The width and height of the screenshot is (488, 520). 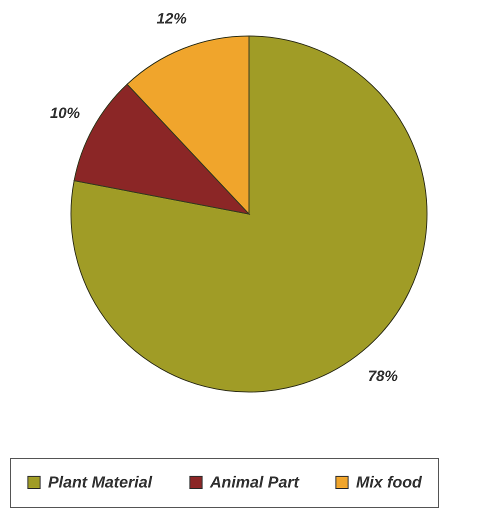 I want to click on legend-label: Animal Part, so click(x=254, y=483).